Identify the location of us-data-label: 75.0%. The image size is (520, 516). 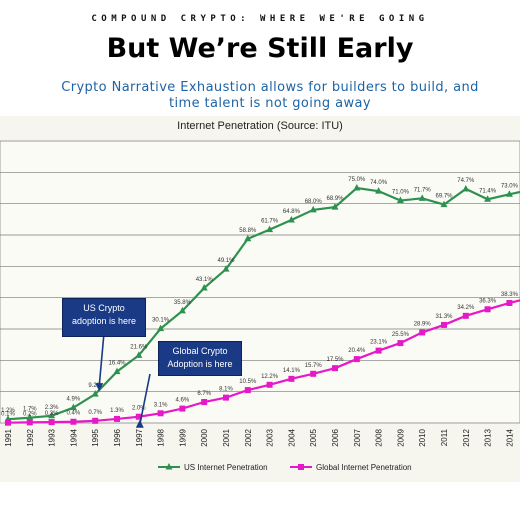
(357, 180).